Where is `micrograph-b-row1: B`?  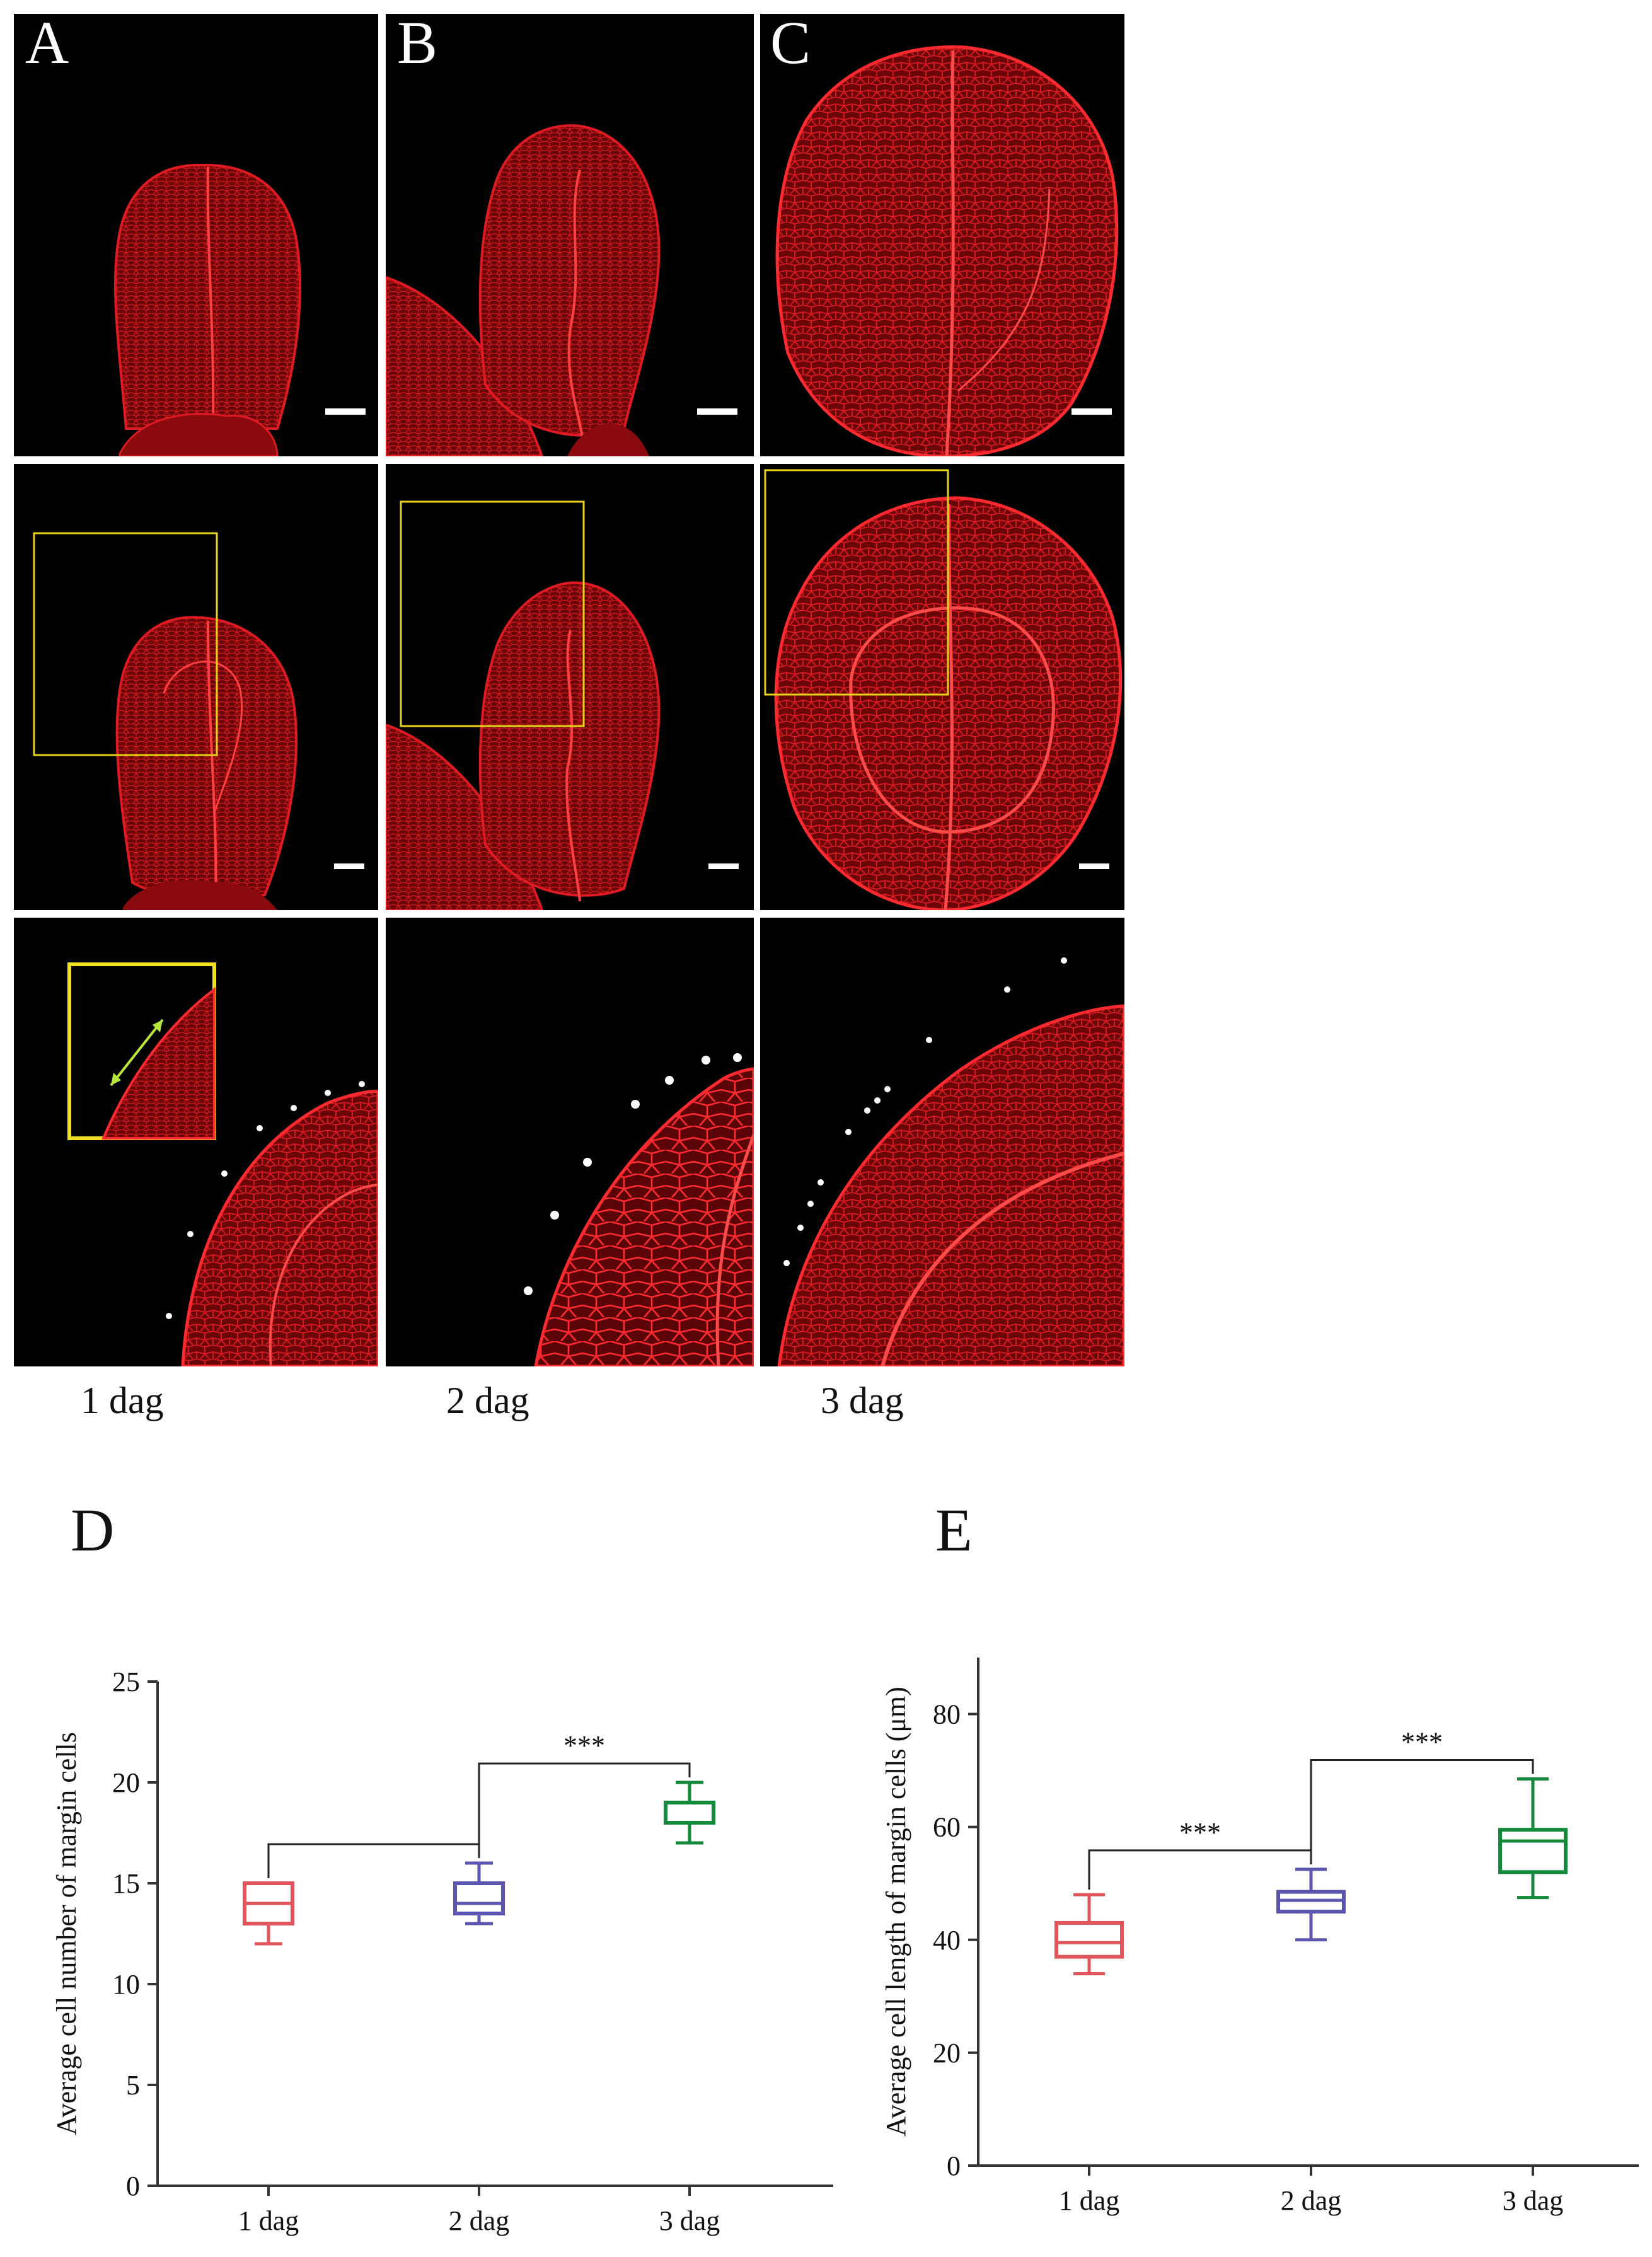 micrograph-b-row1: B is located at coordinates (570, 232).